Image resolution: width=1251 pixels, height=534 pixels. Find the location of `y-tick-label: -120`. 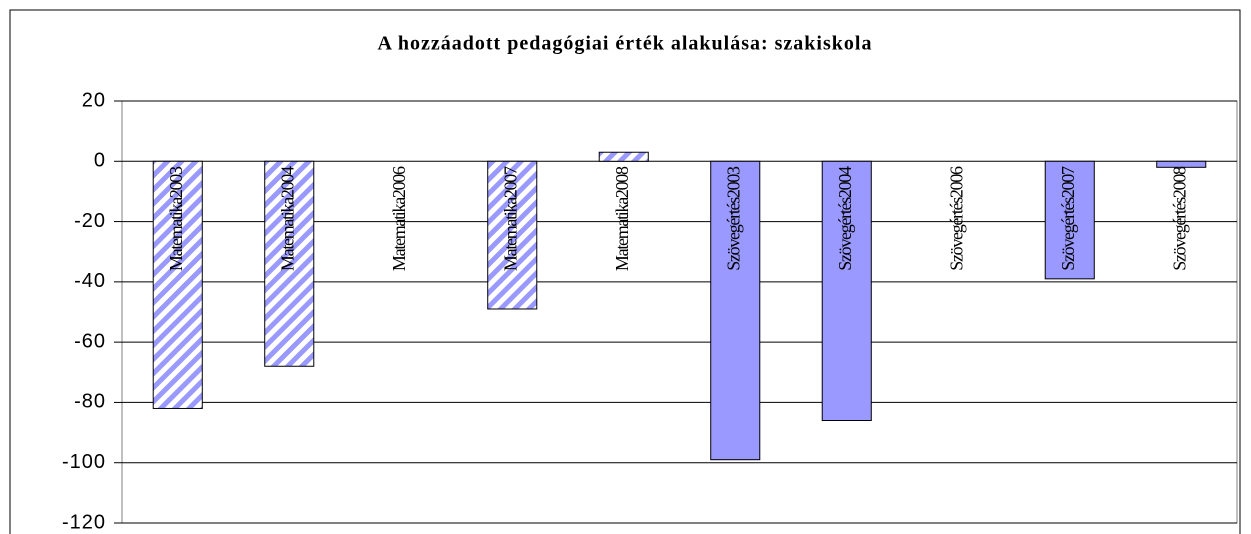

y-tick-label: -120 is located at coordinates (84, 522).